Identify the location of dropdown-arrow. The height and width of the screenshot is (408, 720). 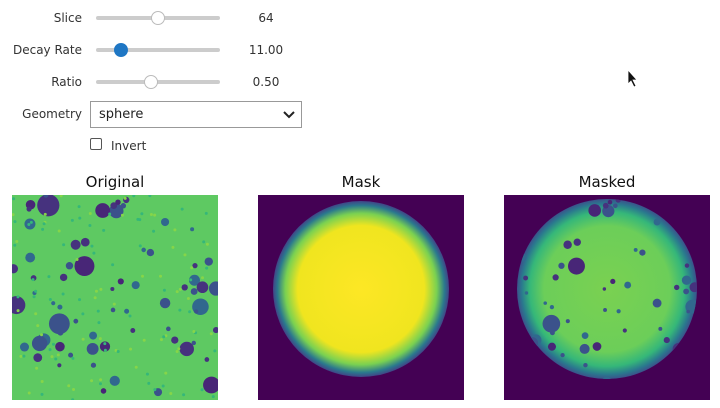
(289, 115).